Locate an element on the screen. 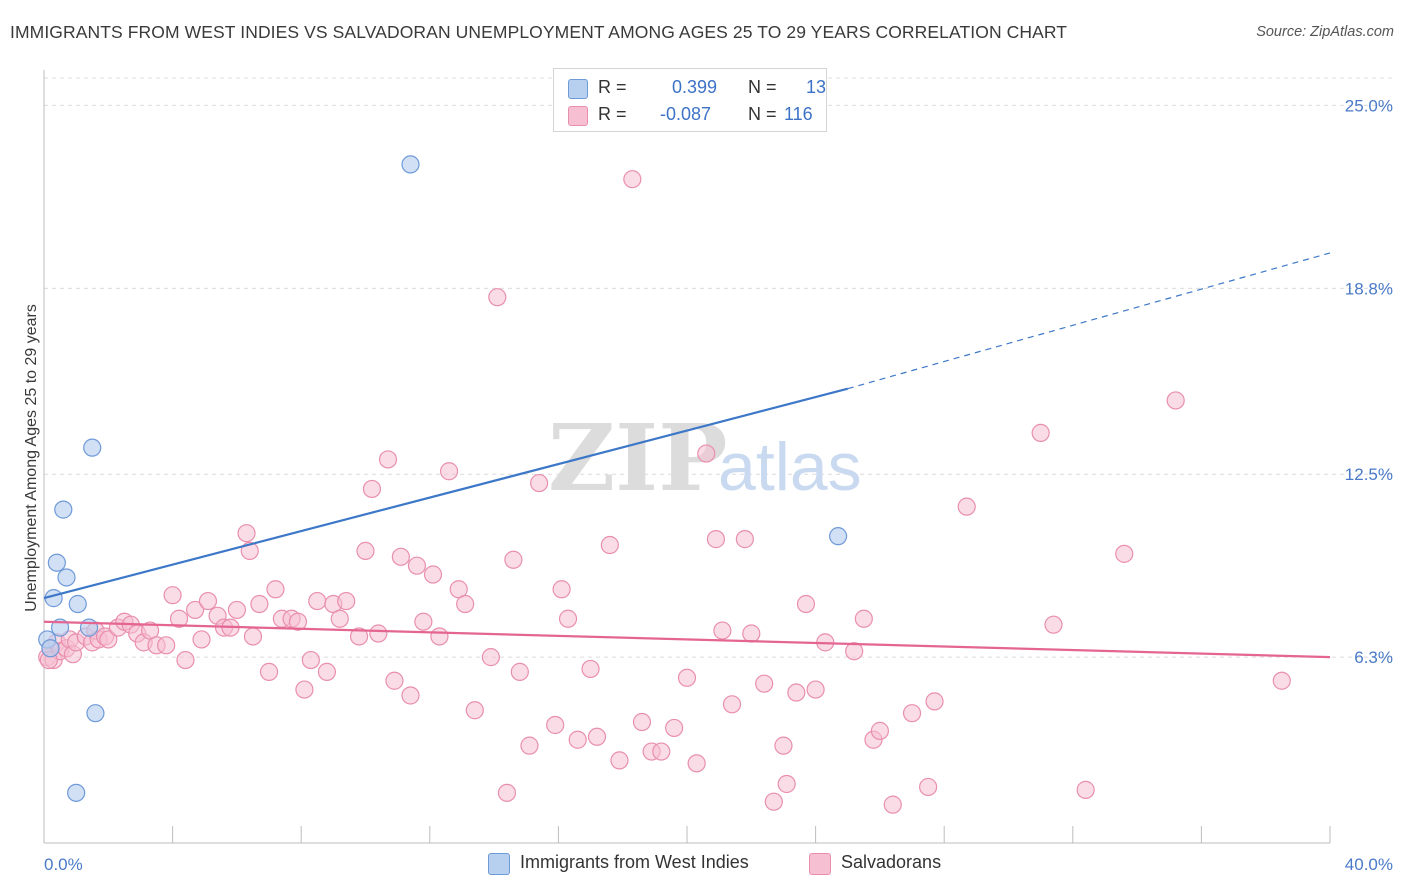 This screenshot has height=892, width=1406. bottom-legend-swatch-blue is located at coordinates (499, 864).